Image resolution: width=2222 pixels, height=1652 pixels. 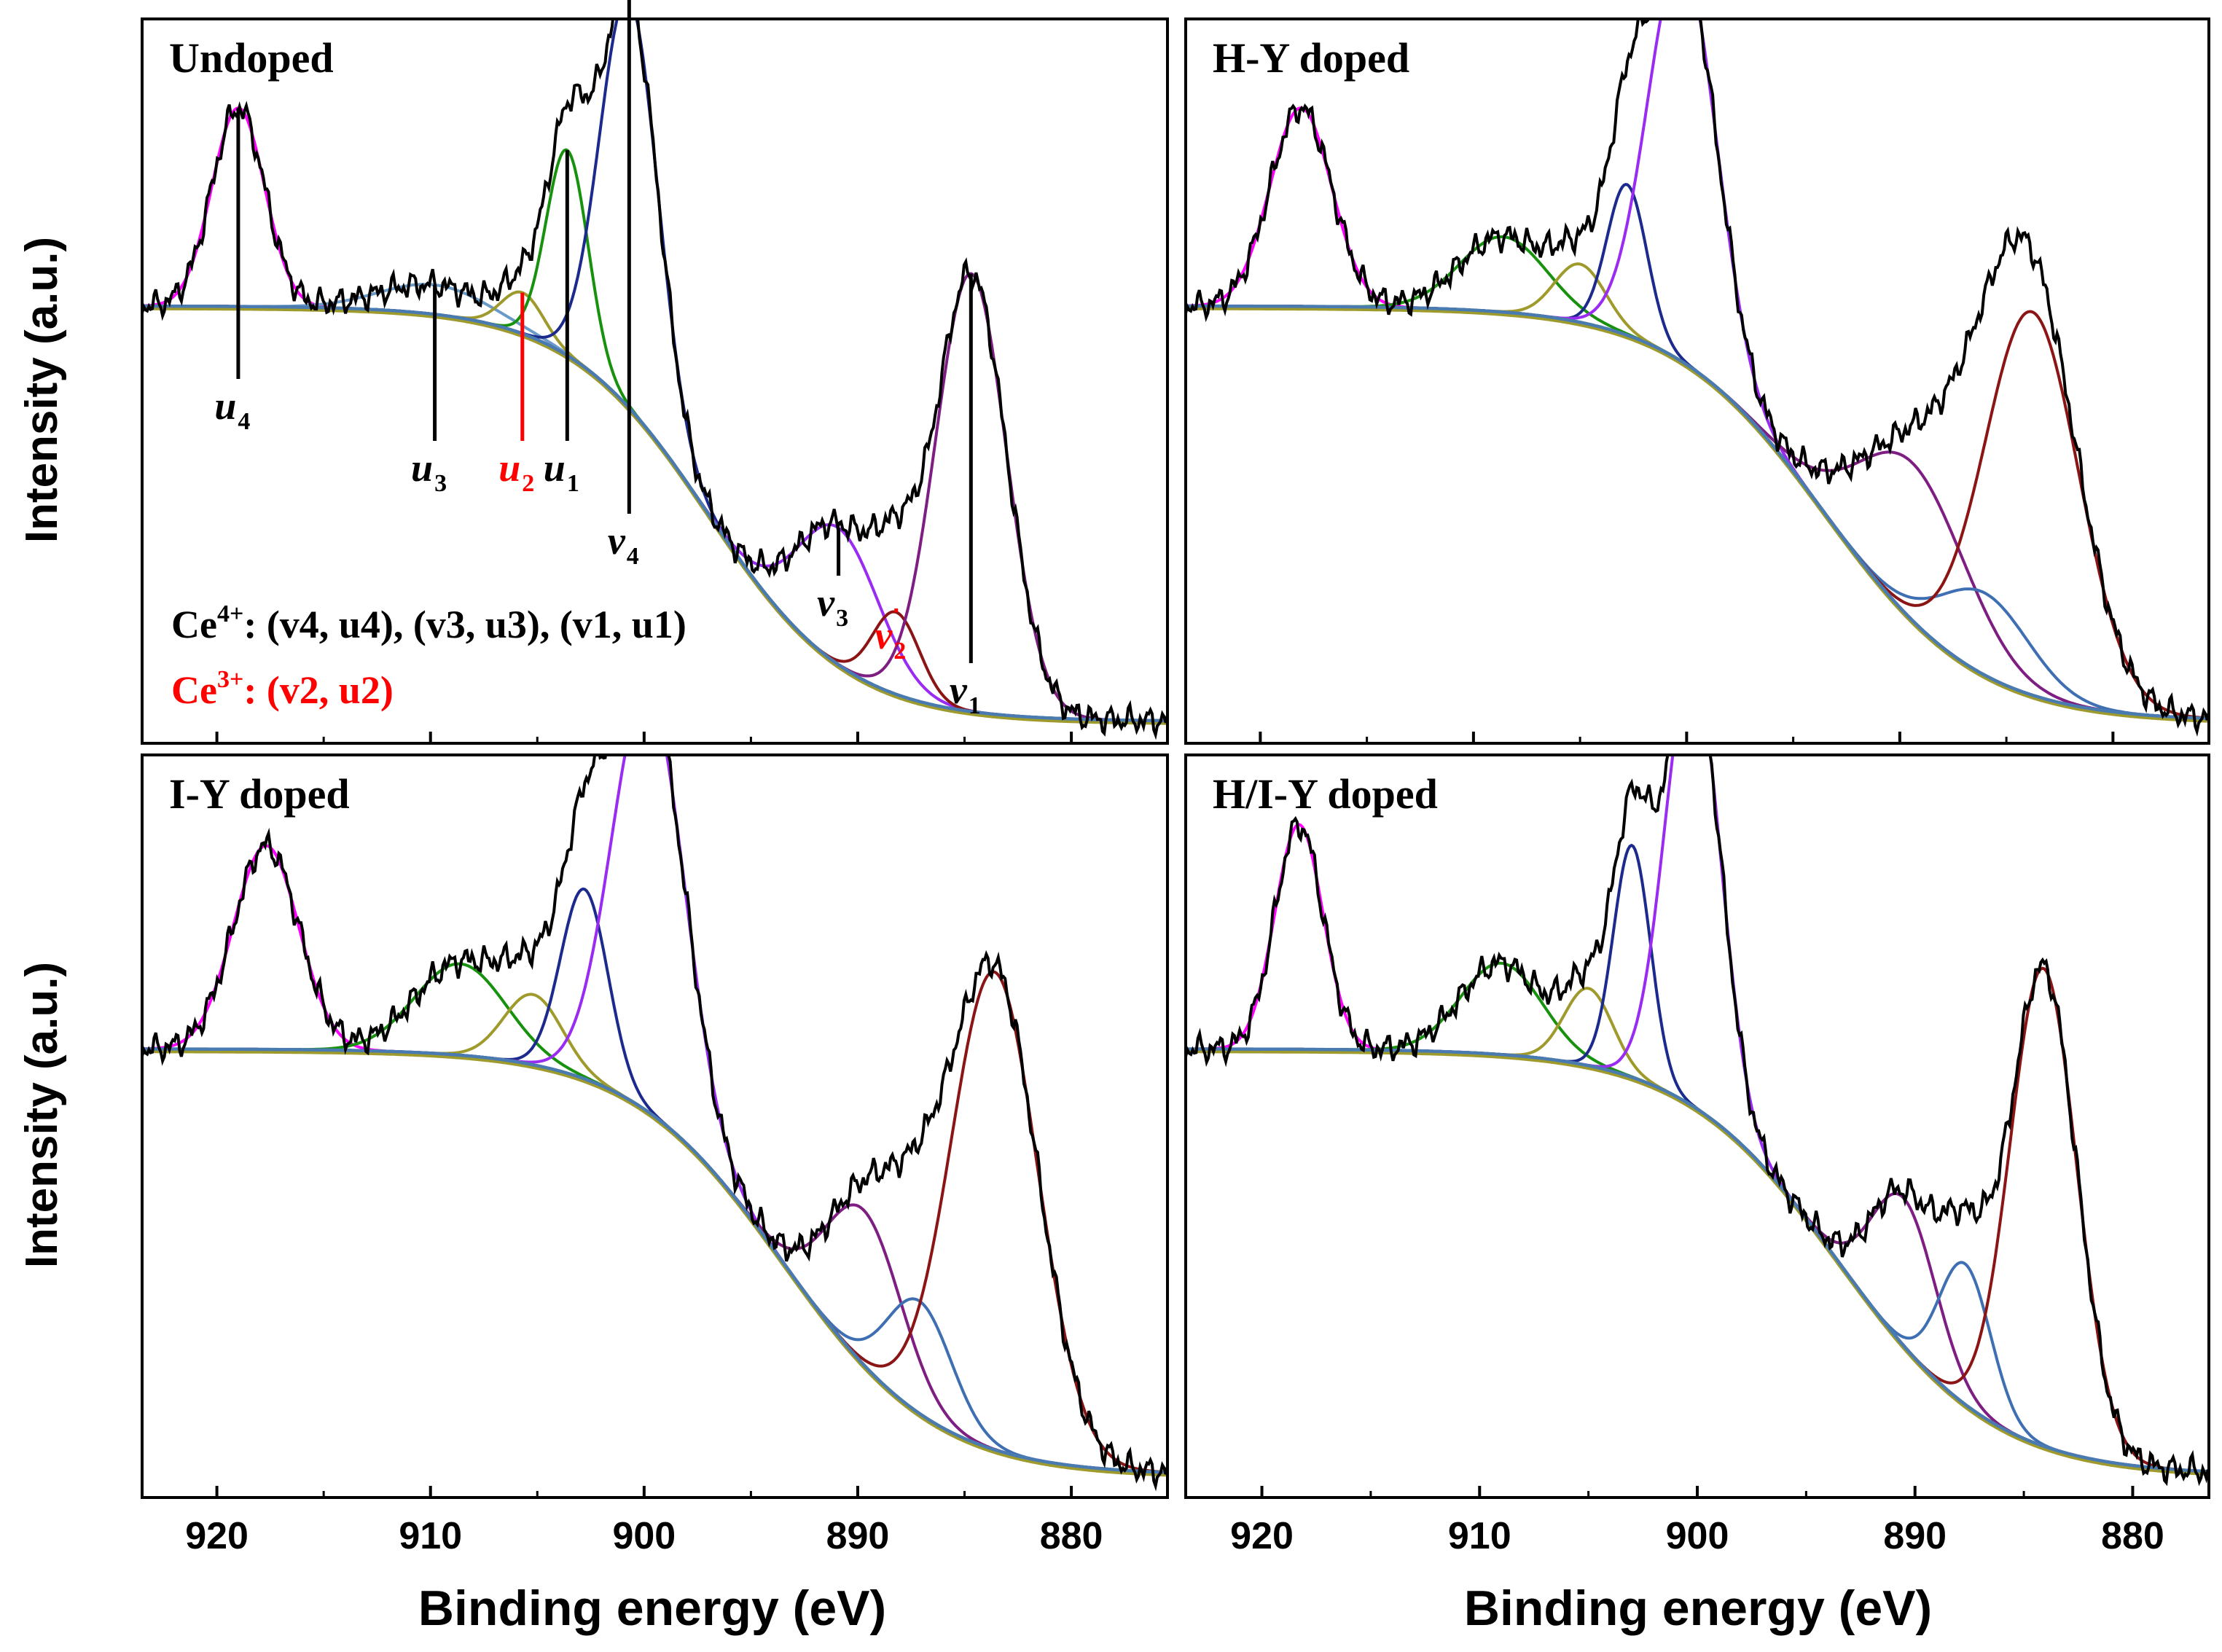 What do you see at coordinates (251, 58) in the screenshot?
I see `panel-title: Undoped` at bounding box center [251, 58].